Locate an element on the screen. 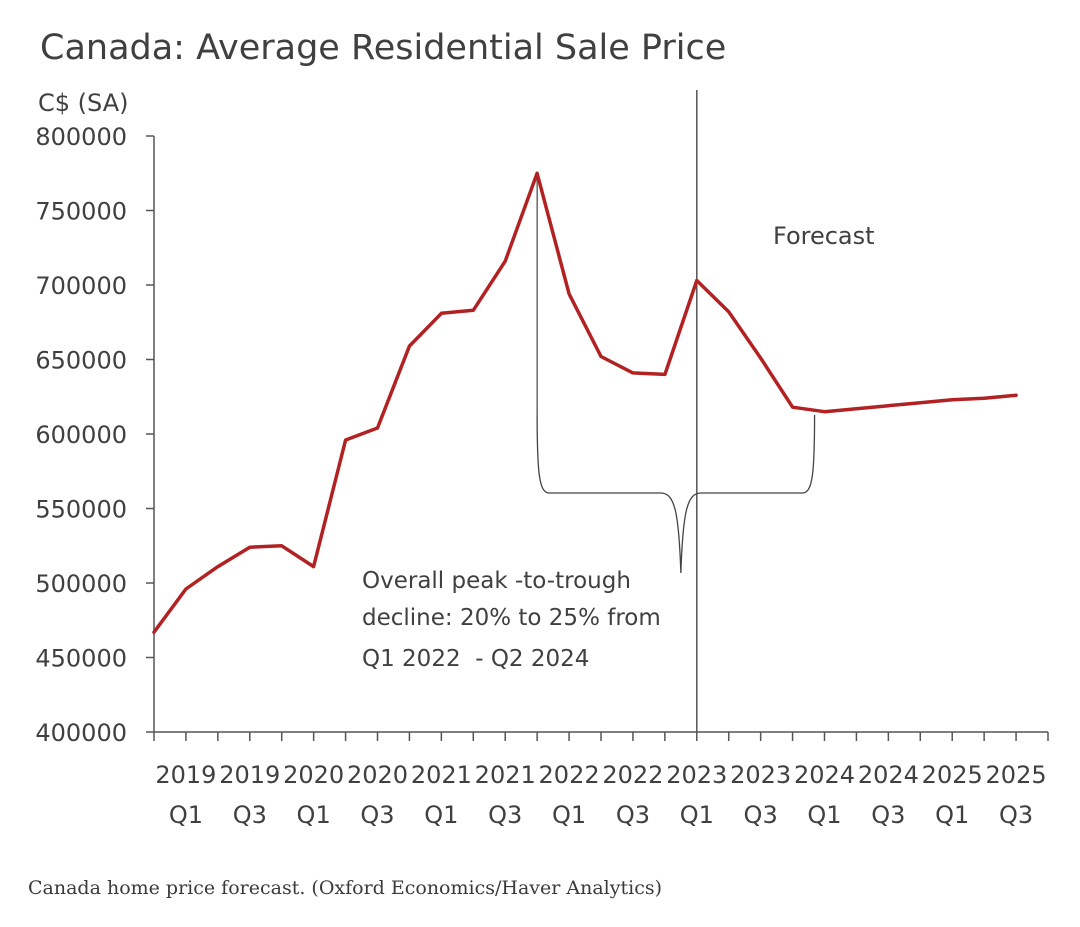 The image size is (1080, 927). y-tick-label: 500000 is located at coordinates (81, 584).